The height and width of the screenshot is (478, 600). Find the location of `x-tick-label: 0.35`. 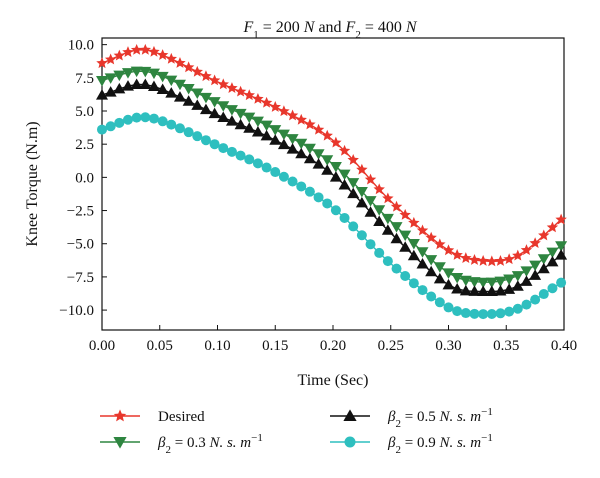

x-tick-label: 0.35 is located at coordinates (506, 346).